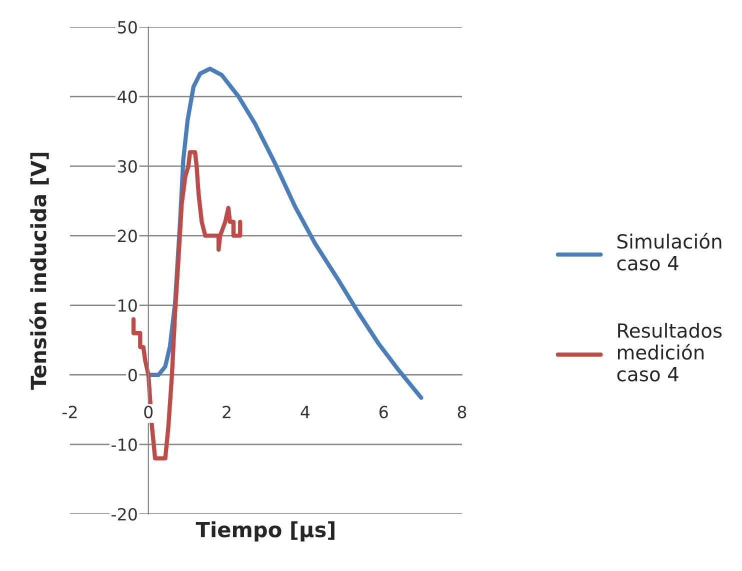 The height and width of the screenshot is (571, 742). I want to click on y-tick-label: 50, so click(127, 27).